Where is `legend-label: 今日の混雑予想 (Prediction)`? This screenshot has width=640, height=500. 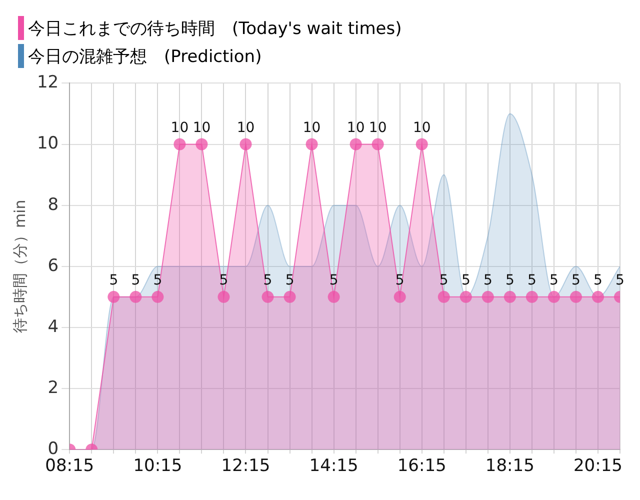 legend-label: 今日の混雑予想 (Prediction) is located at coordinates (145, 57).